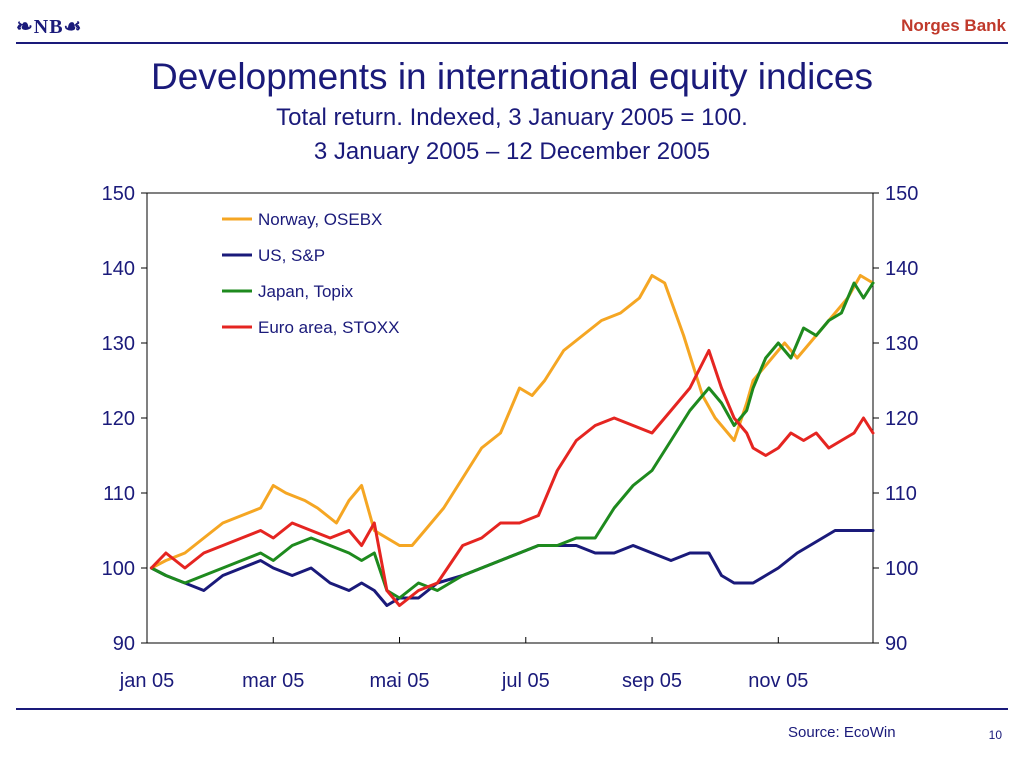  What do you see at coordinates (901, 344) in the screenshot?
I see `y-tick-label-right: 130` at bounding box center [901, 344].